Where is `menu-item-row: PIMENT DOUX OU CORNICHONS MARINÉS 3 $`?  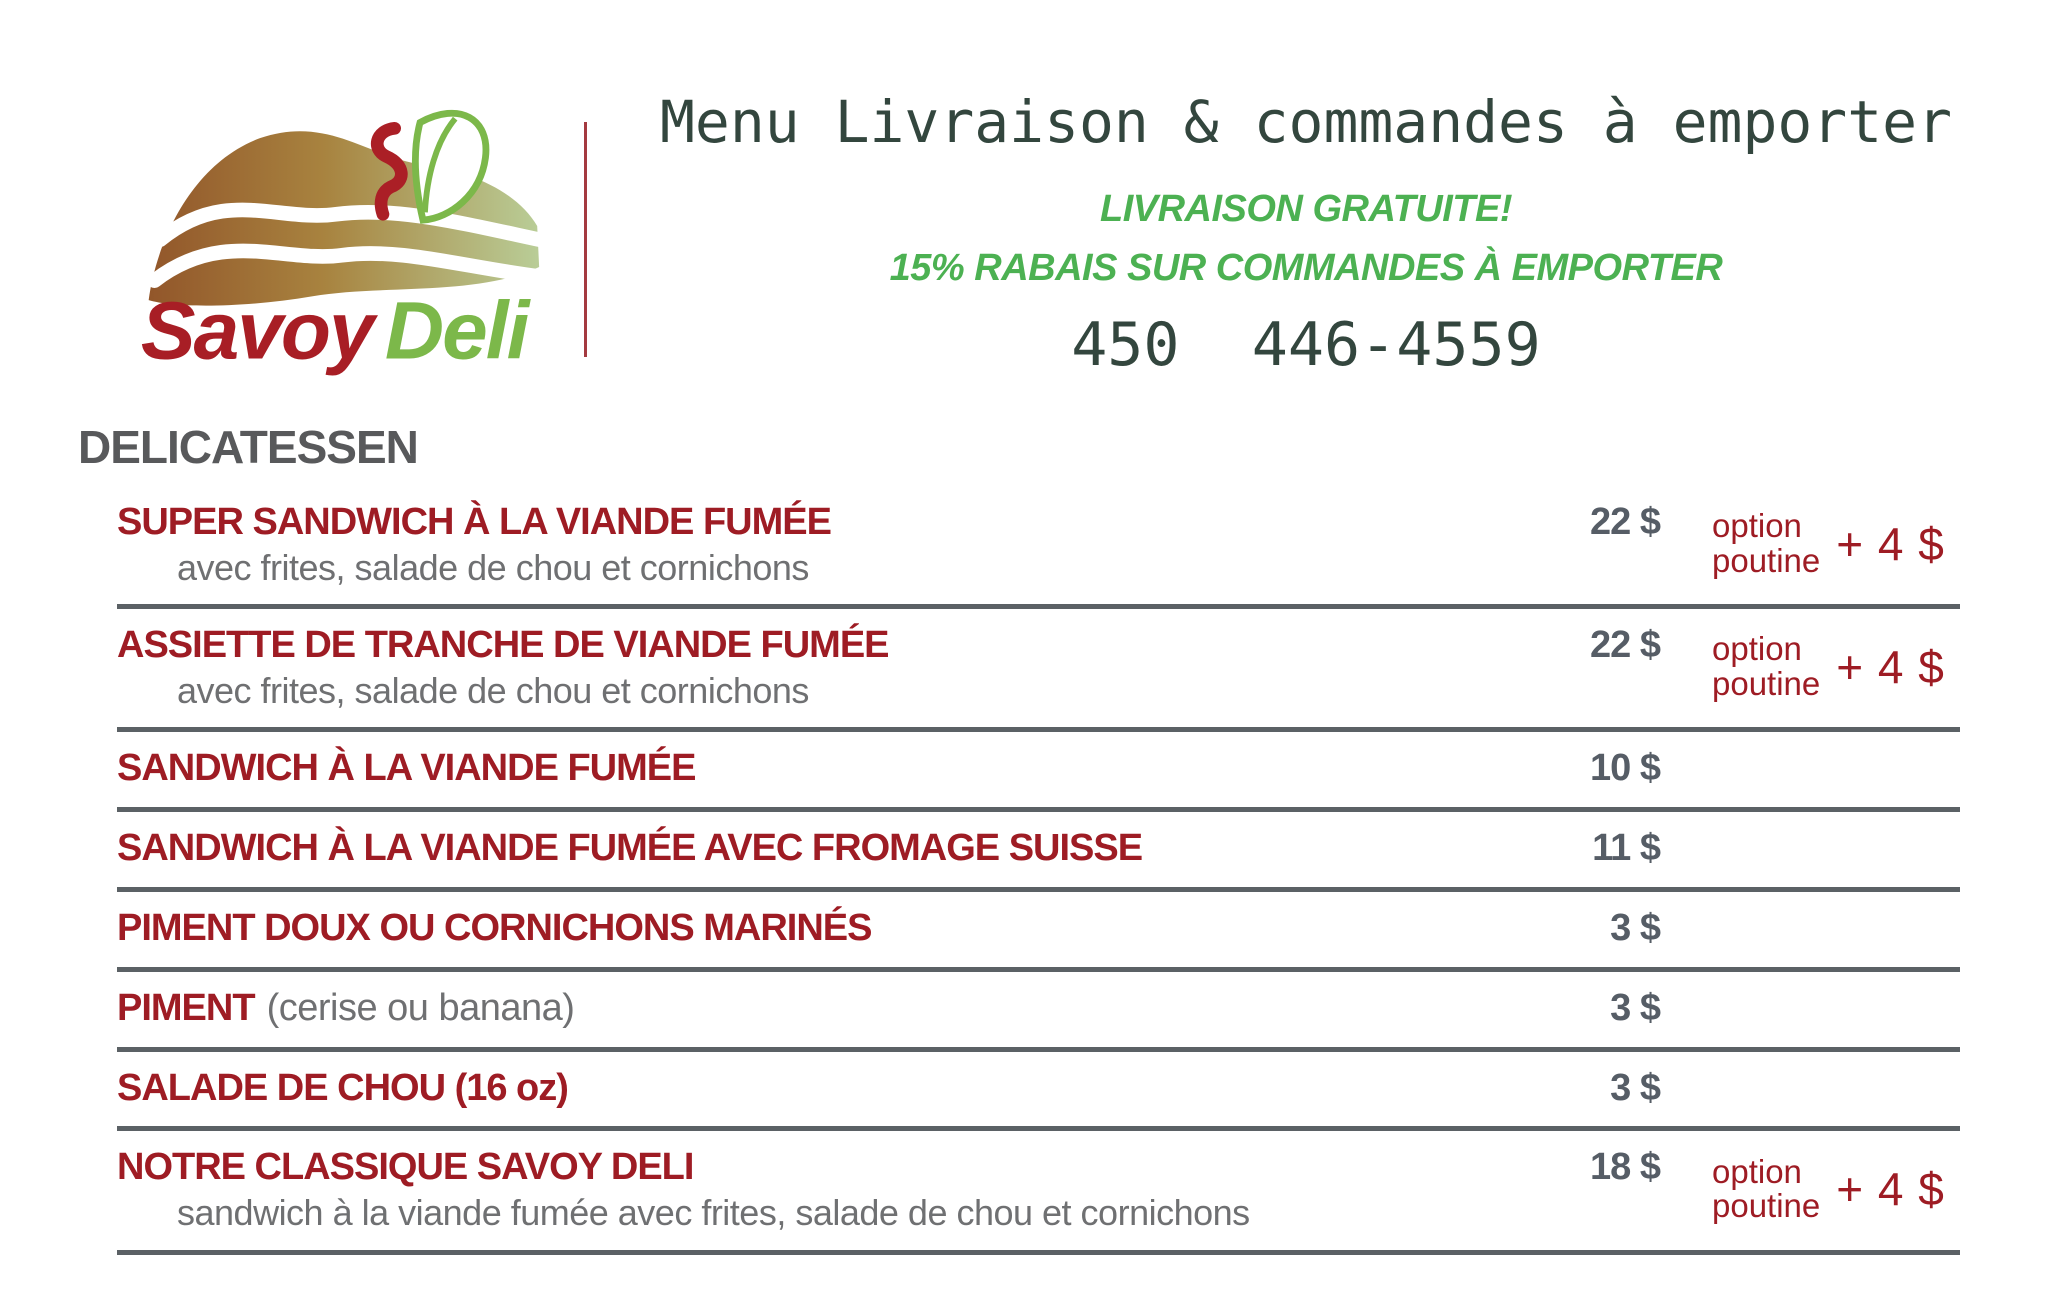 menu-item-row: PIMENT DOUX OU CORNICHONS MARINÉS 3 $ is located at coordinates (1038, 932).